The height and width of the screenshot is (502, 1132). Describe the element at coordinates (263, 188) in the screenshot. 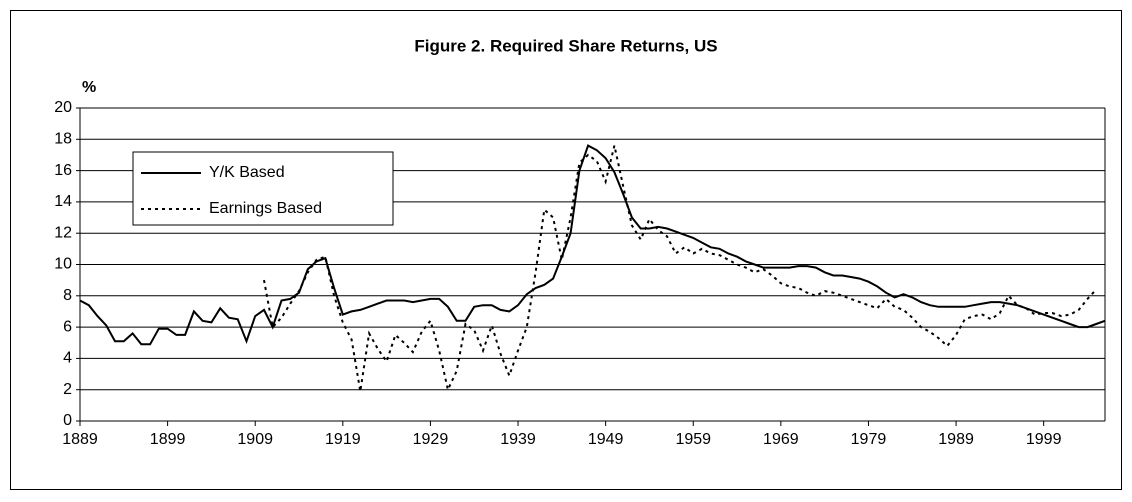

I see `legend-box` at that location.